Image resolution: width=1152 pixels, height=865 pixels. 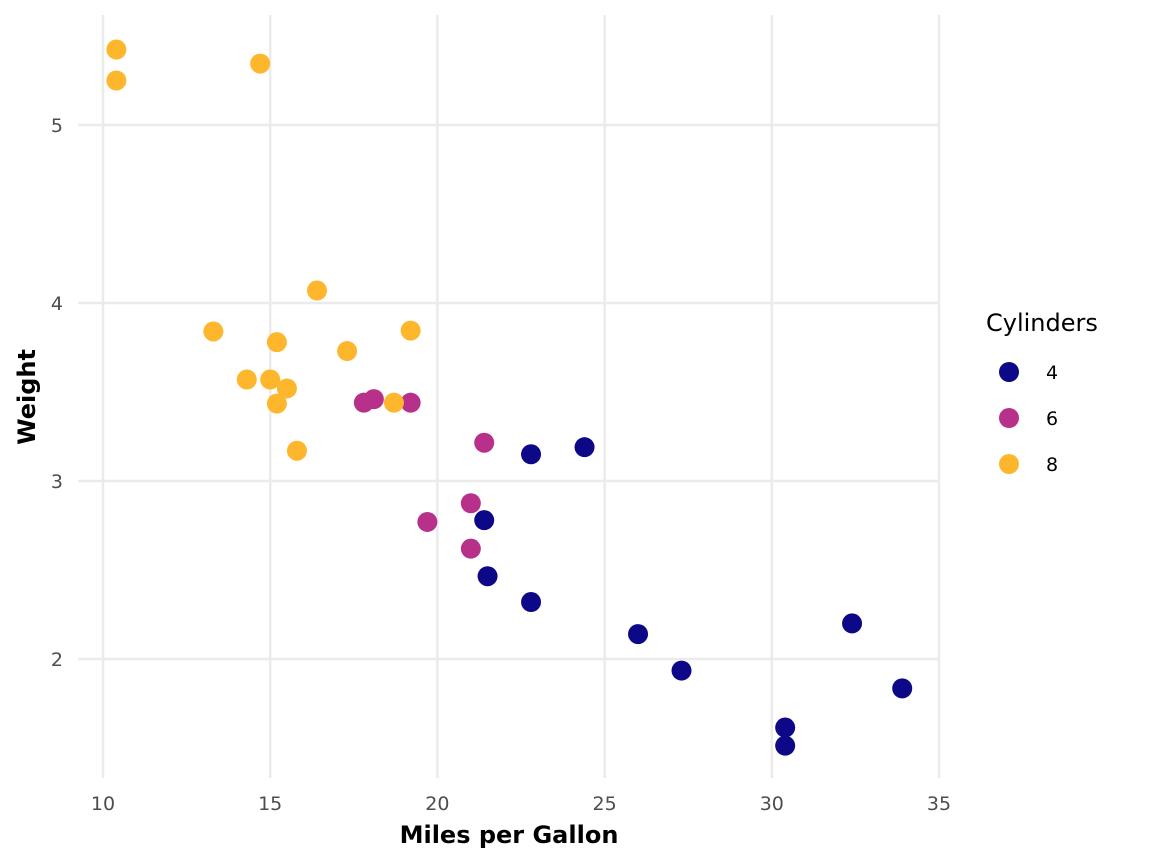 What do you see at coordinates (103, 804) in the screenshot?
I see `x-tick-label: 10` at bounding box center [103, 804].